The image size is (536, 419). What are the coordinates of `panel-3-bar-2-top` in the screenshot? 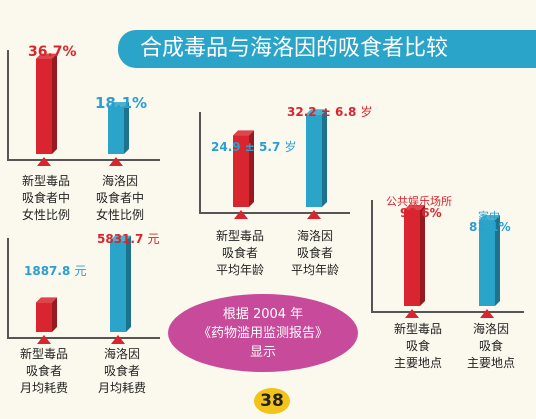 It's located at (120, 238).